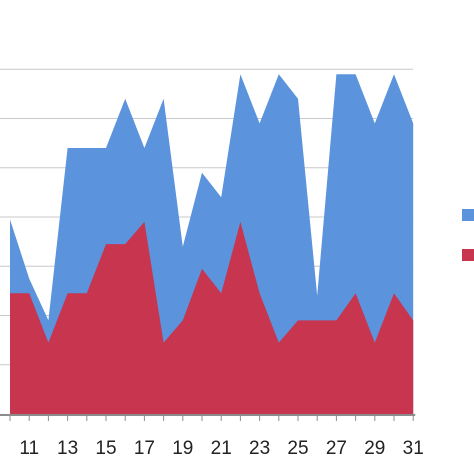 The image size is (474, 474). What do you see at coordinates (67, 448) in the screenshot?
I see `x-tick-label: 13` at bounding box center [67, 448].